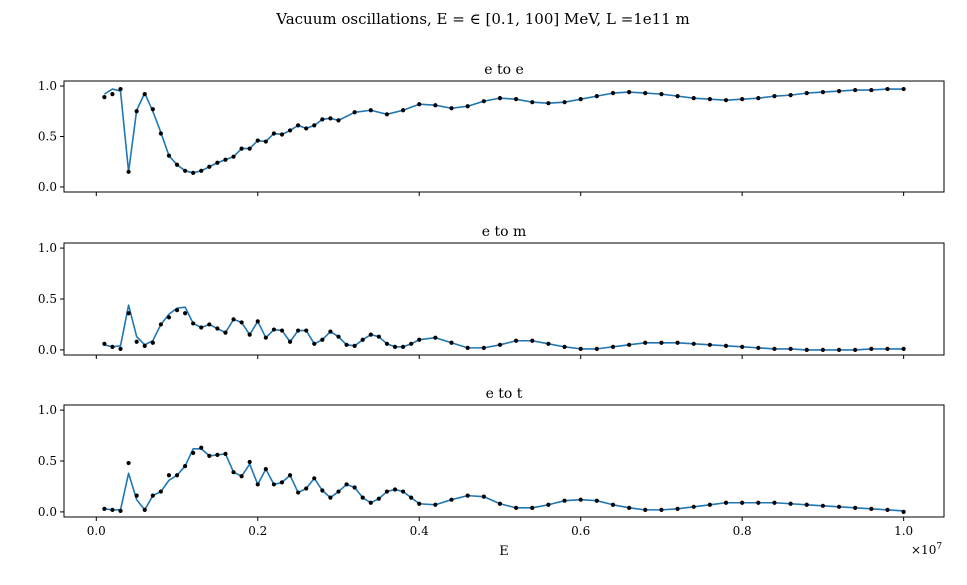 The width and height of the screenshot is (967, 585). I want to click on x-offset-exponent: 7, so click(939, 547).